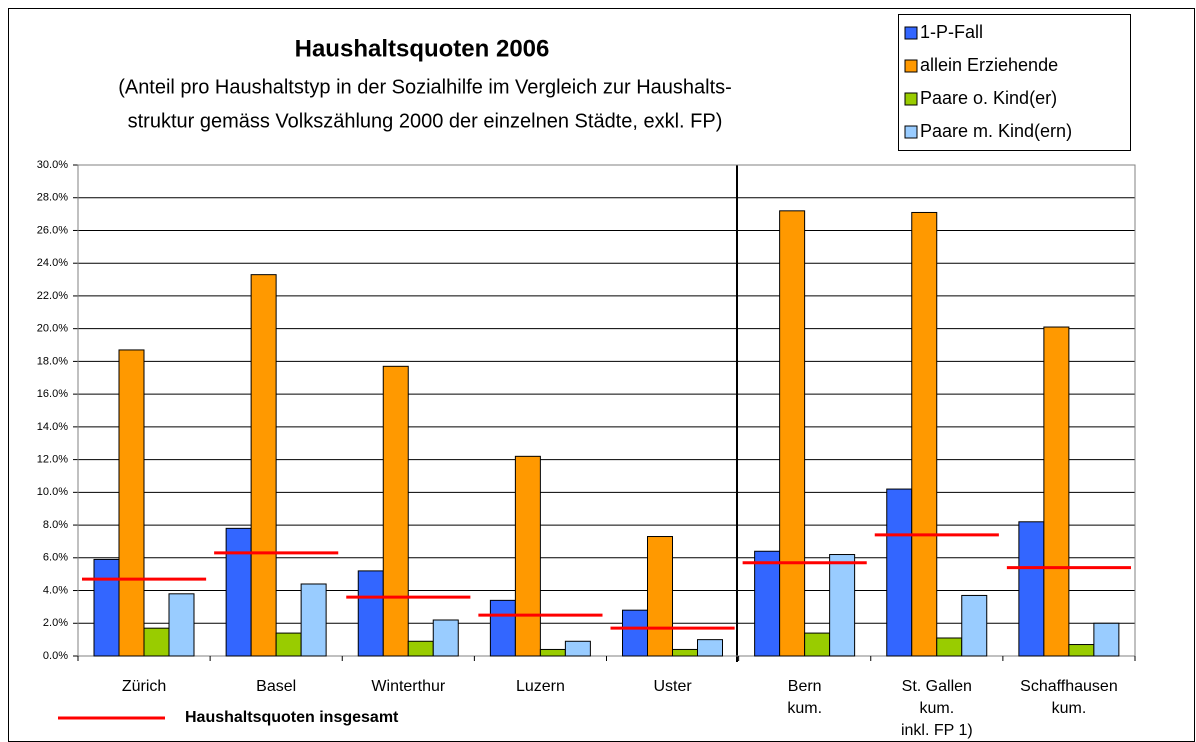  Describe the element at coordinates (1069, 697) in the screenshot. I see `x-tick-label: Schaffhausen kum.` at that location.